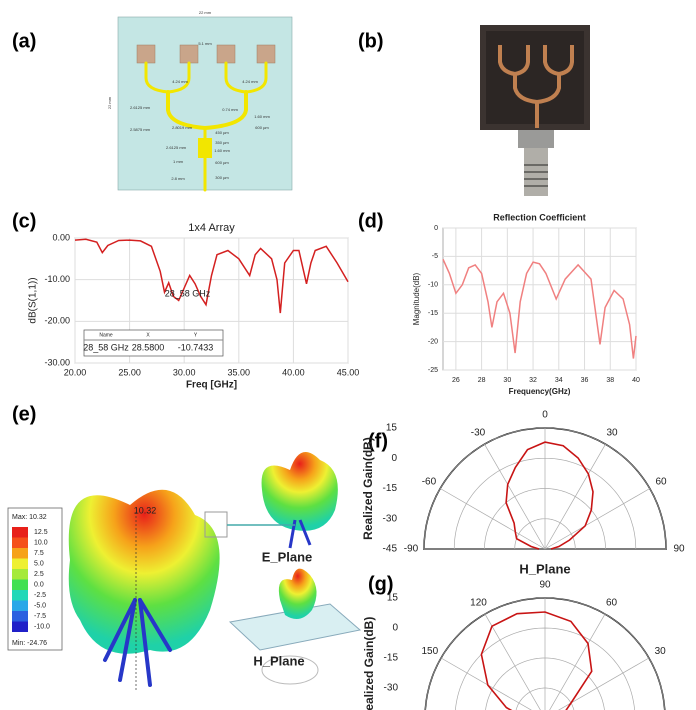 Image resolution: width=696 pixels, height=710 pixels. Describe the element at coordinates (540, 391) in the screenshot. I see `x-axis-label: Frequency(GHz)` at that location.